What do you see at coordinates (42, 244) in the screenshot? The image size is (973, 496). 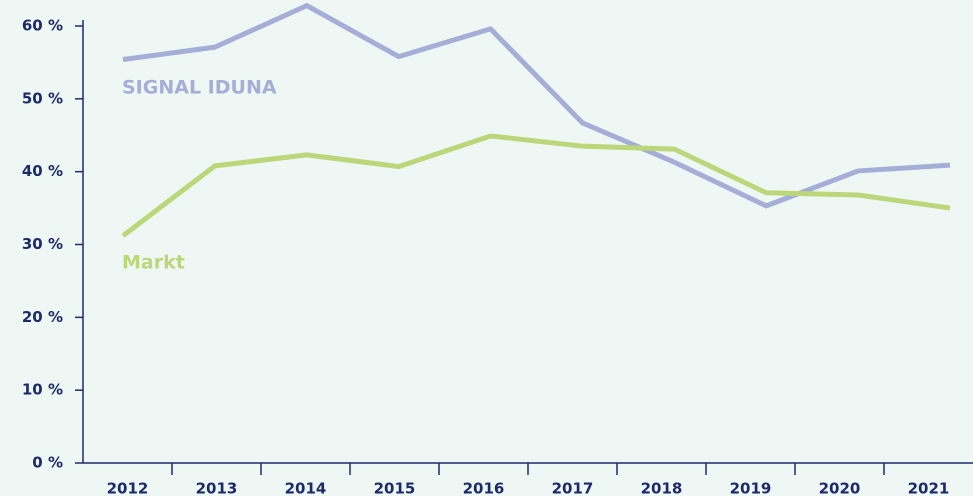 I see `y-tick-label: 30 %` at bounding box center [42, 244].